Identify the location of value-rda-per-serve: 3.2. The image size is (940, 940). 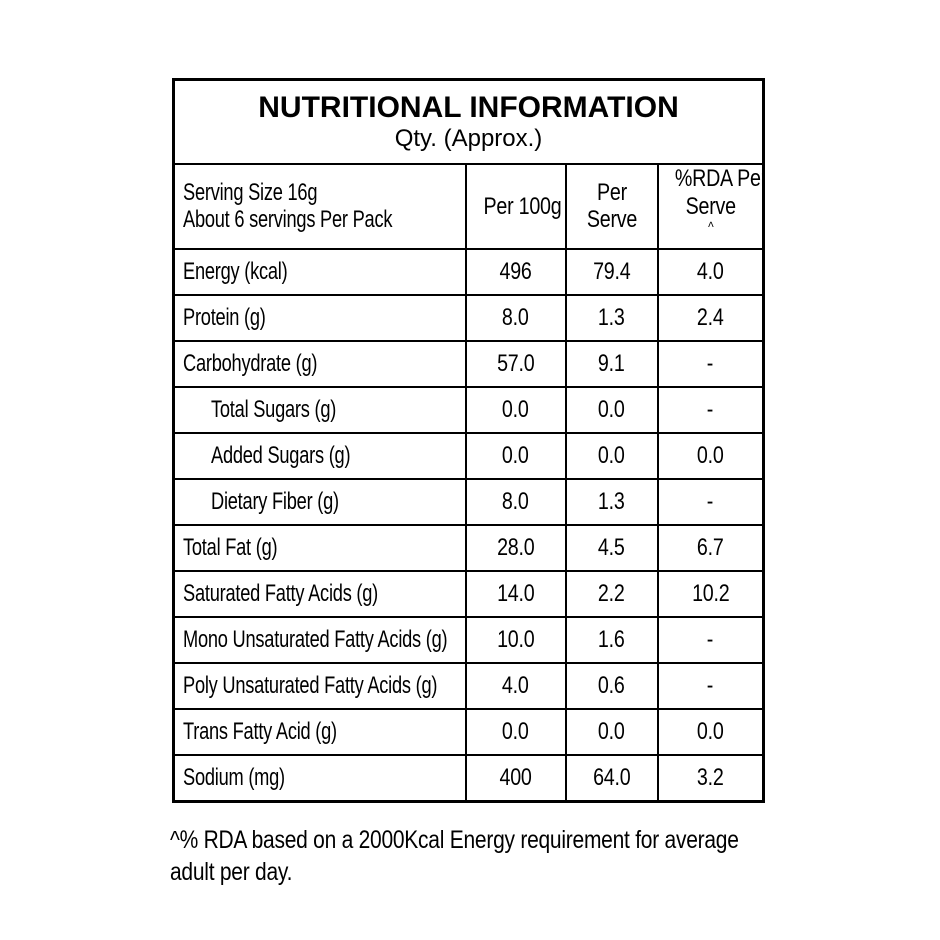
(710, 778).